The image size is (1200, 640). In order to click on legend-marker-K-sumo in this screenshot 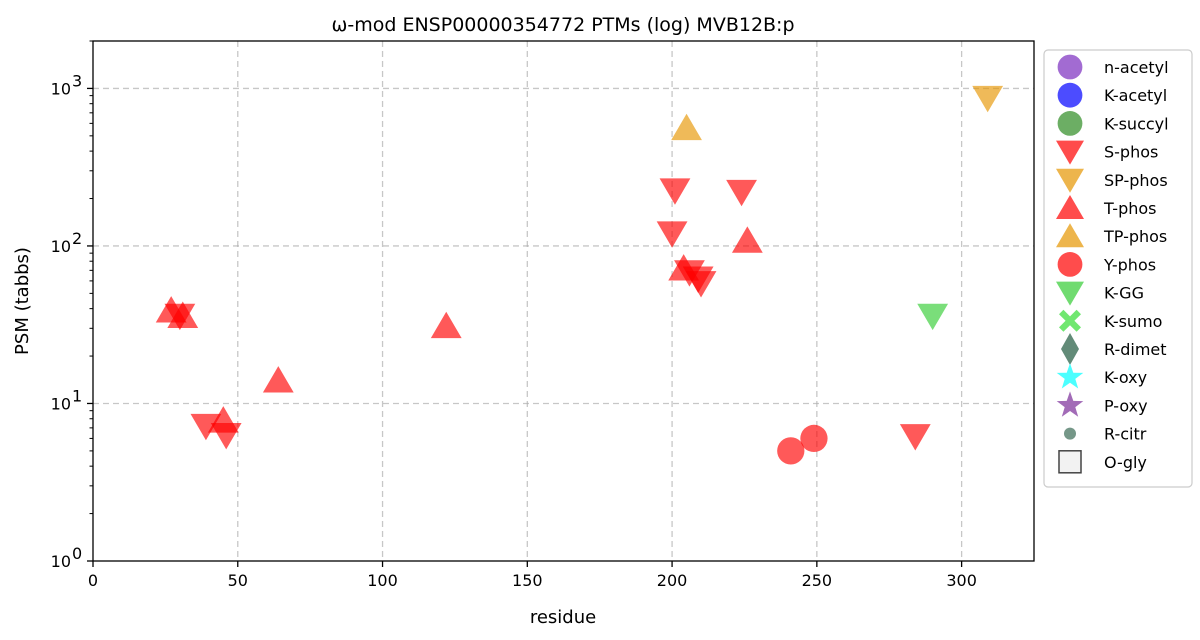, I will do `click(1070, 320)`.